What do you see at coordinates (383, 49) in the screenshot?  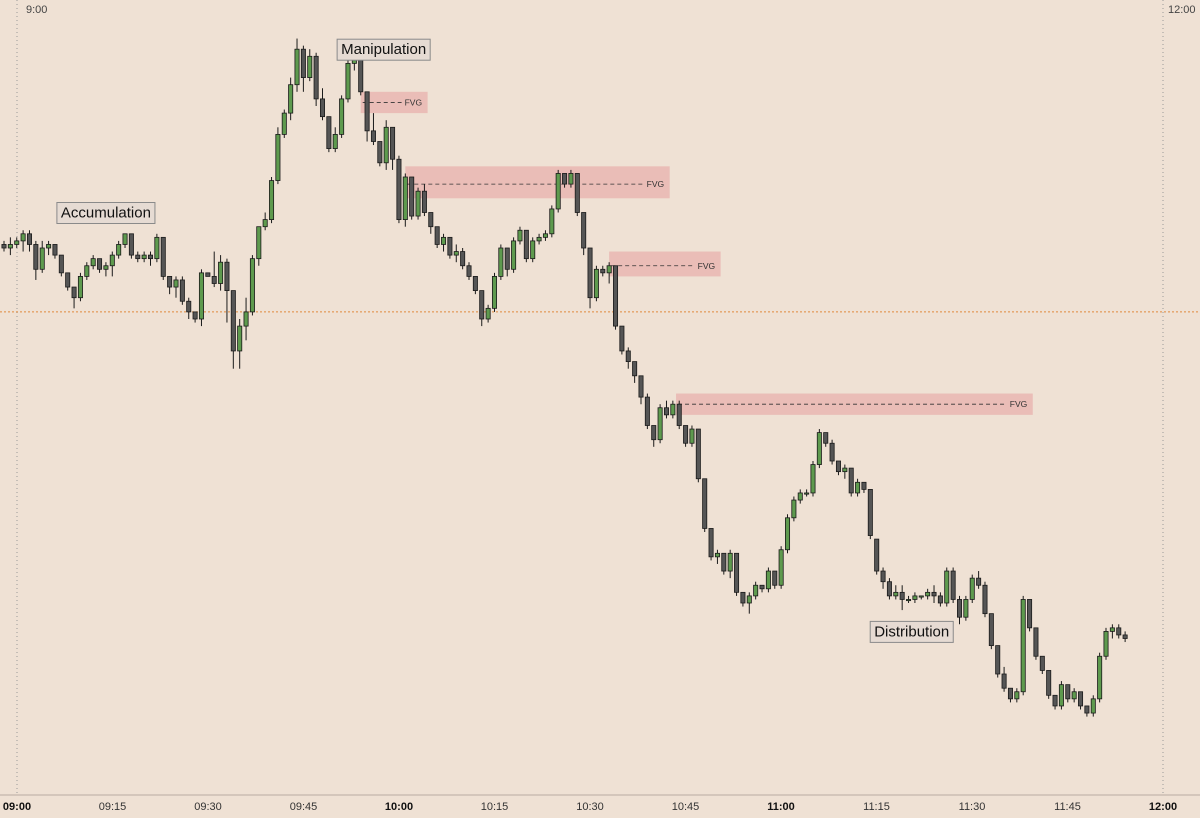 I see `phase-label-manipulation: Manipulation` at bounding box center [383, 49].